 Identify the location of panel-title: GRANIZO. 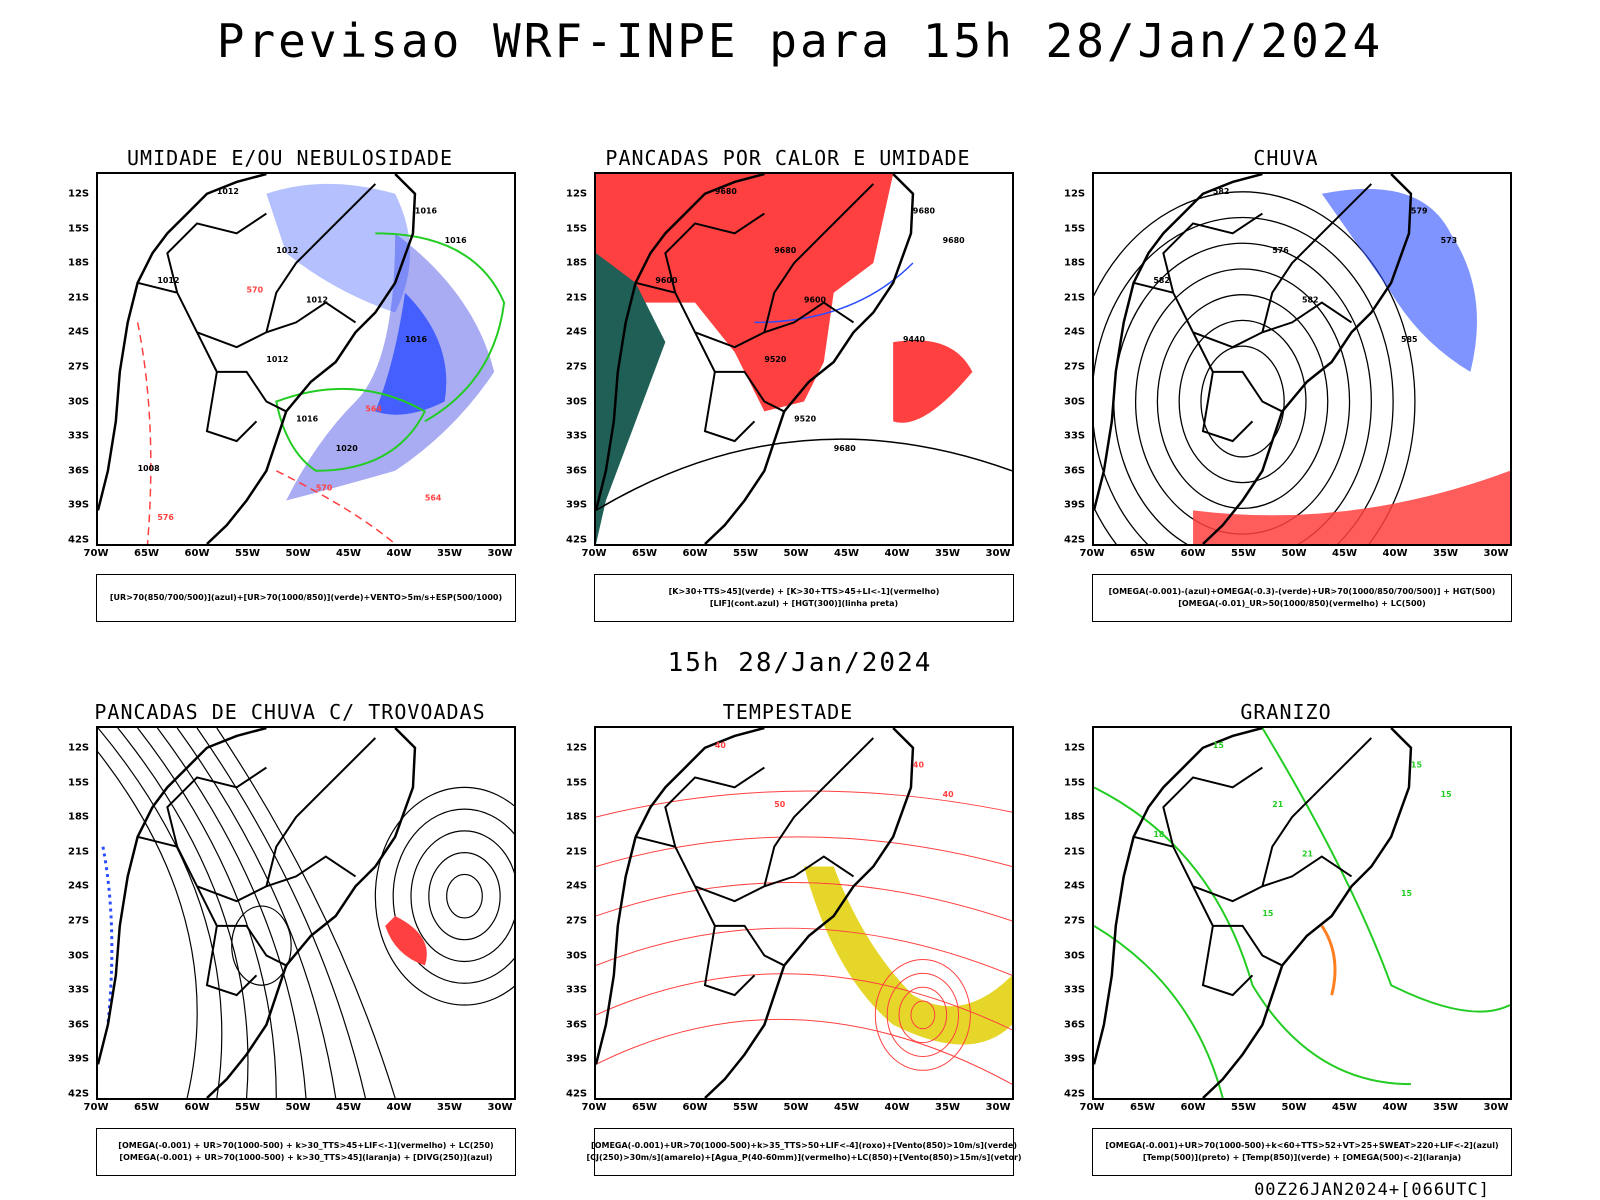
(1286, 712).